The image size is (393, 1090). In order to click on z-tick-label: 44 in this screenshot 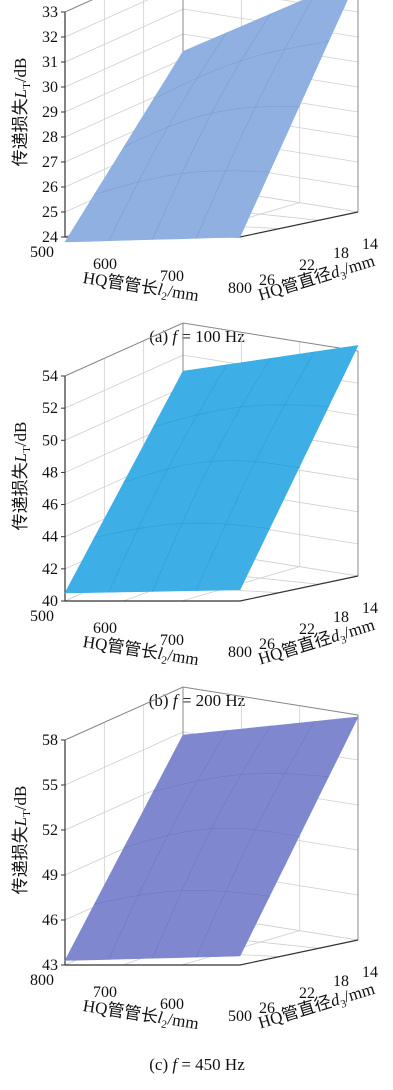, I will do `click(50, 537)`.